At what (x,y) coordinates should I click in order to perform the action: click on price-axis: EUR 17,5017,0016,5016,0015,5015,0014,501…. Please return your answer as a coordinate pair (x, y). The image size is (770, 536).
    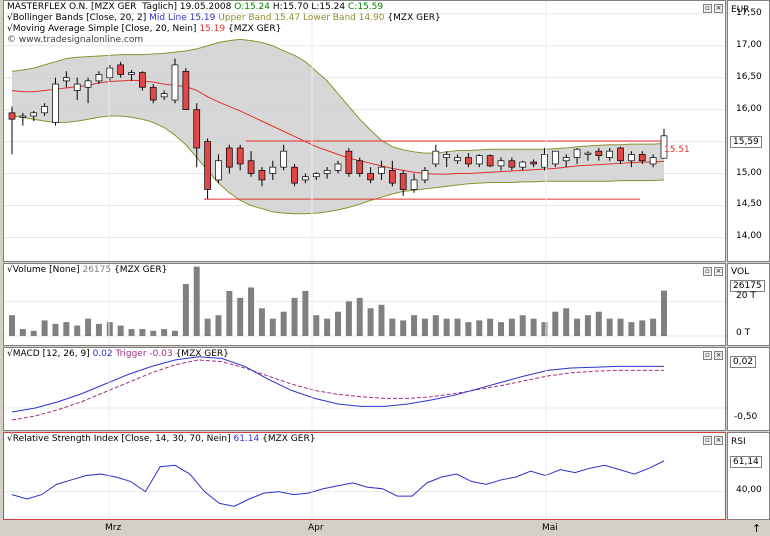
    Looking at the image, I should click on (748, 131).